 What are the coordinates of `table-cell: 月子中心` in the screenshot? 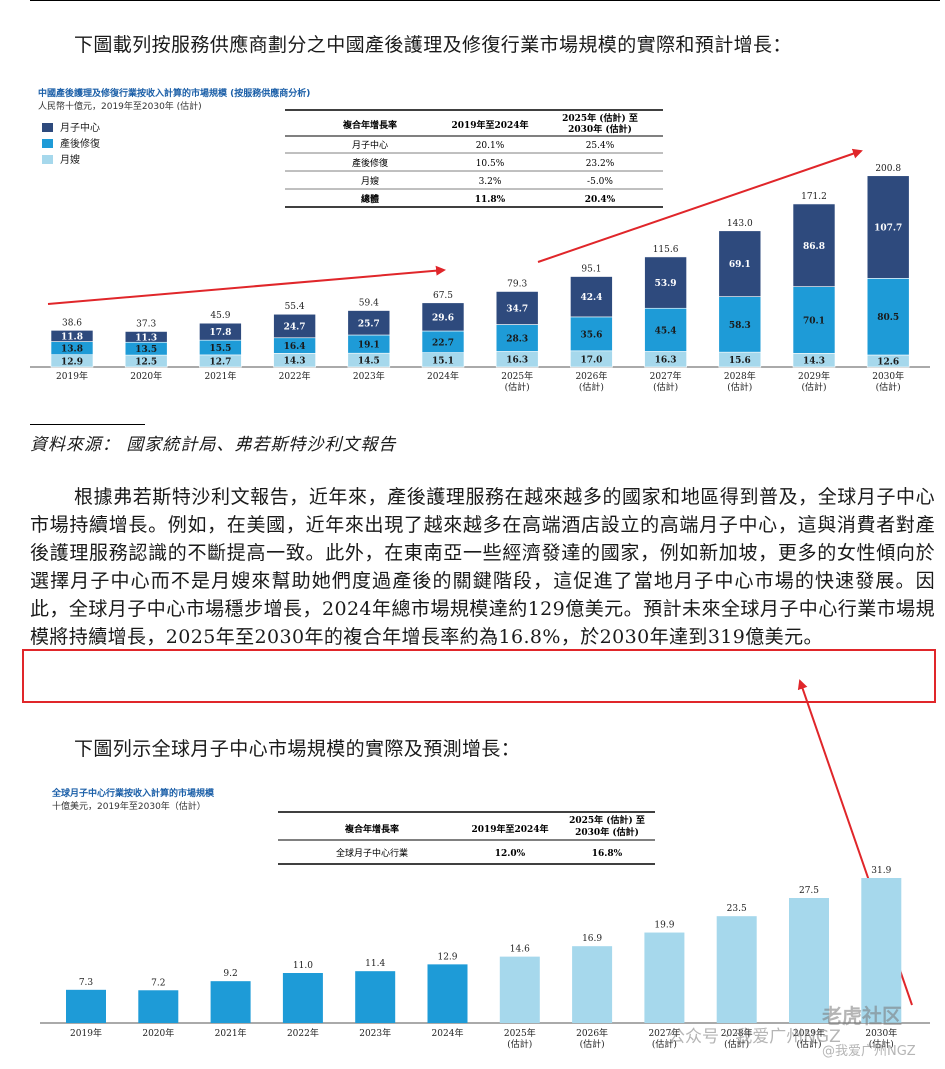 It's located at (370, 145).